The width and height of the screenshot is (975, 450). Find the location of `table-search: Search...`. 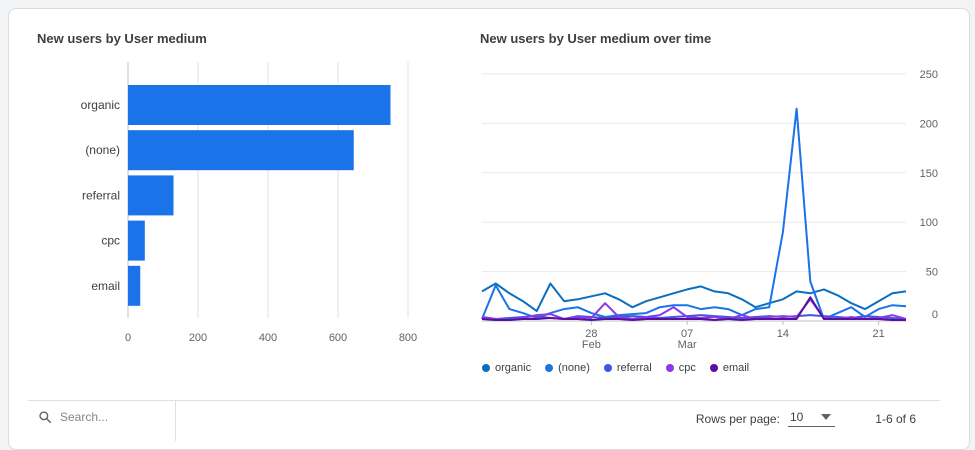

table-search: Search... is located at coordinates (73, 417).